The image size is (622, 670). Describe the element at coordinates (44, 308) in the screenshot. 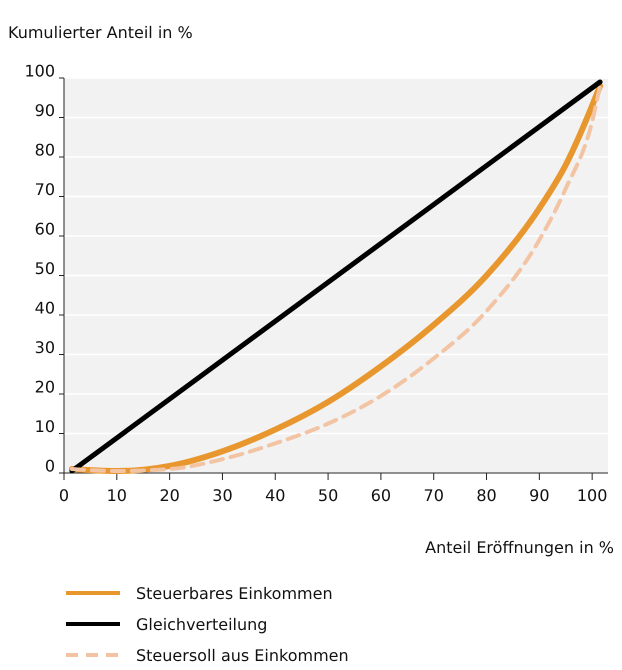

I see `y-tick-label: 40` at that location.